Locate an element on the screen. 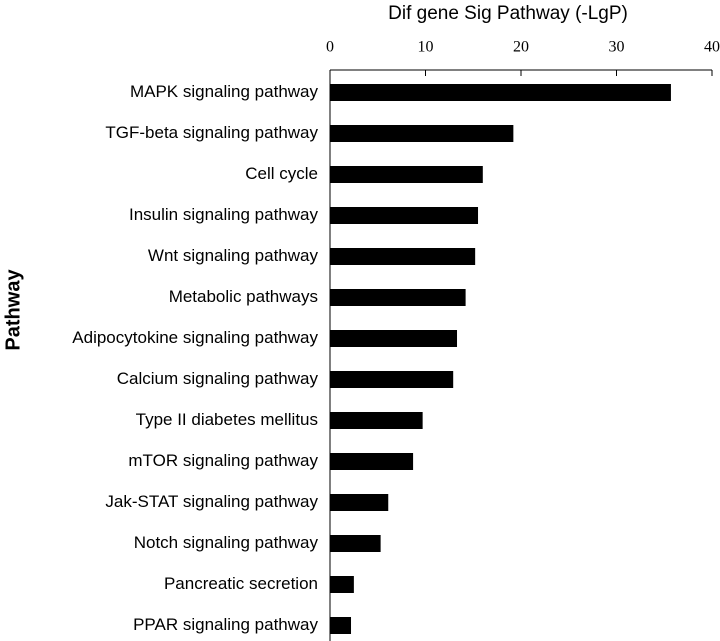 The image size is (720, 641). y-tick-label: Wnt signaling pathway is located at coordinates (233, 255).